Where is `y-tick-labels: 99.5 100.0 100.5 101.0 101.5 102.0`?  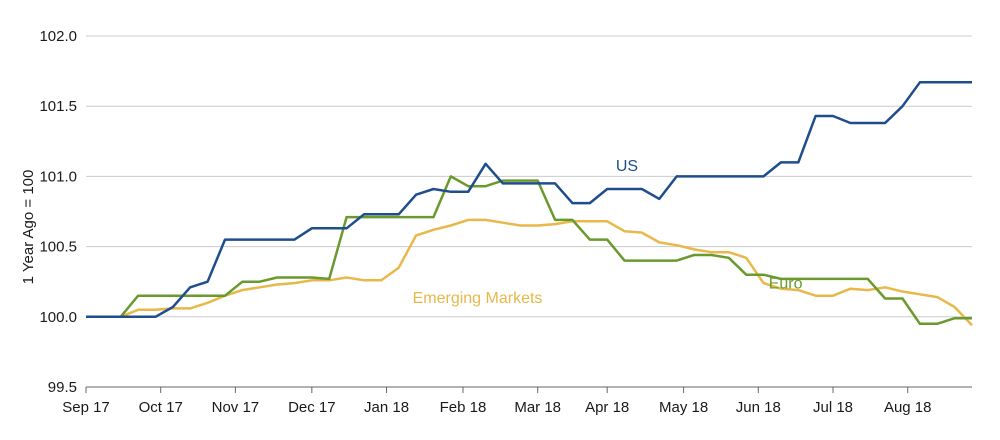
y-tick-labels: 99.5 100.0 100.5 101.0 101.5 102.0 is located at coordinates (58, 212).